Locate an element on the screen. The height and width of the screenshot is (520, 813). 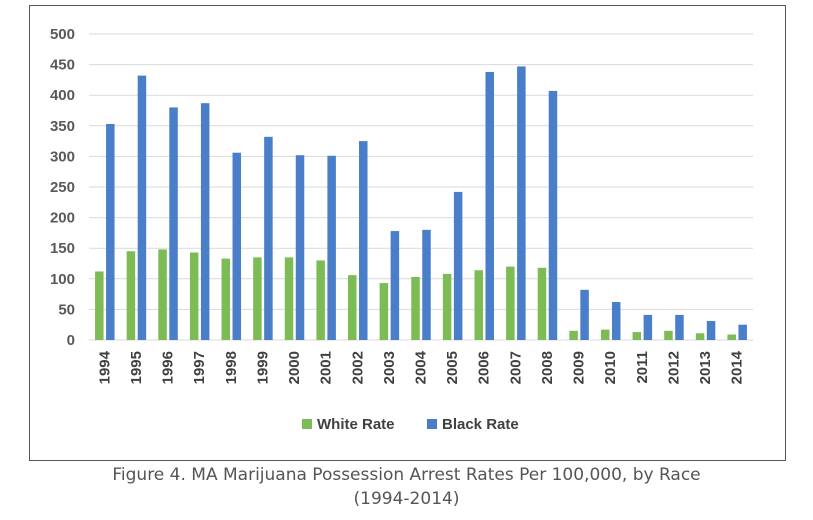
y-axis-ticks: 0 50 100 150 200 250 300 350 400 450 500 is located at coordinates (62, 187).